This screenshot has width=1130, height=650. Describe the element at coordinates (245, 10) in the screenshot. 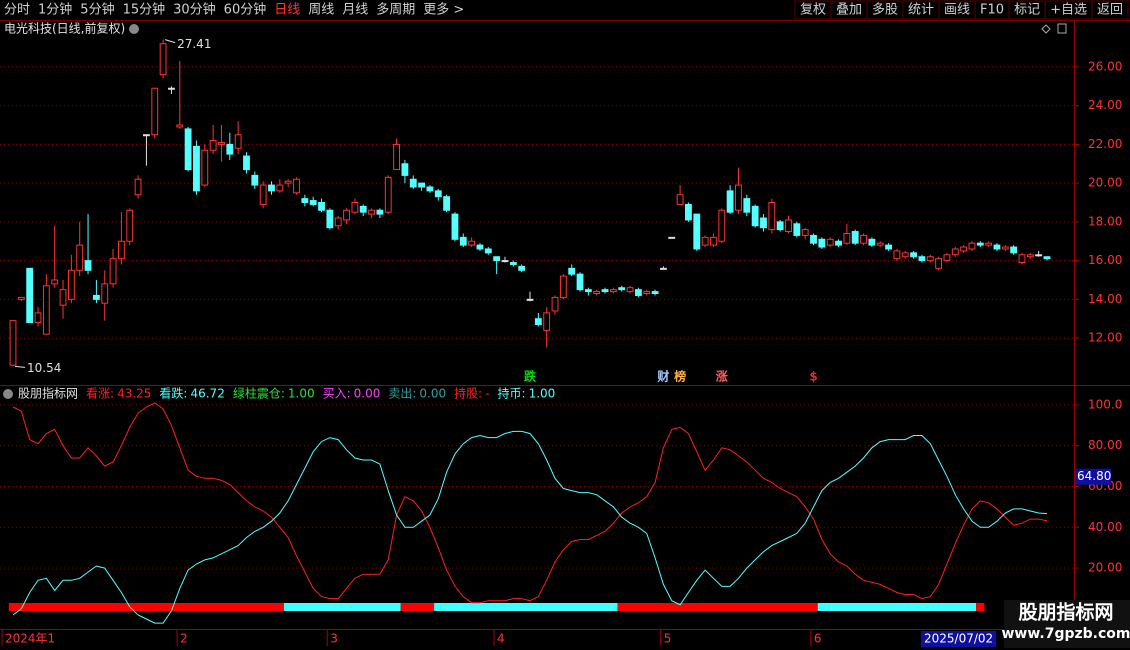

I see `toolbar-item: 60分钟` at that location.